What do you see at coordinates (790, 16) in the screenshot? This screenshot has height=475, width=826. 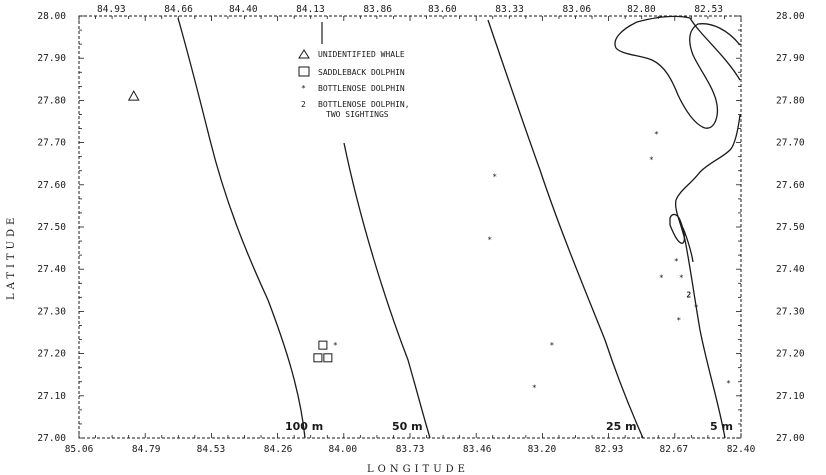 I see `right-tick-label: 28.00` at bounding box center [790, 16].